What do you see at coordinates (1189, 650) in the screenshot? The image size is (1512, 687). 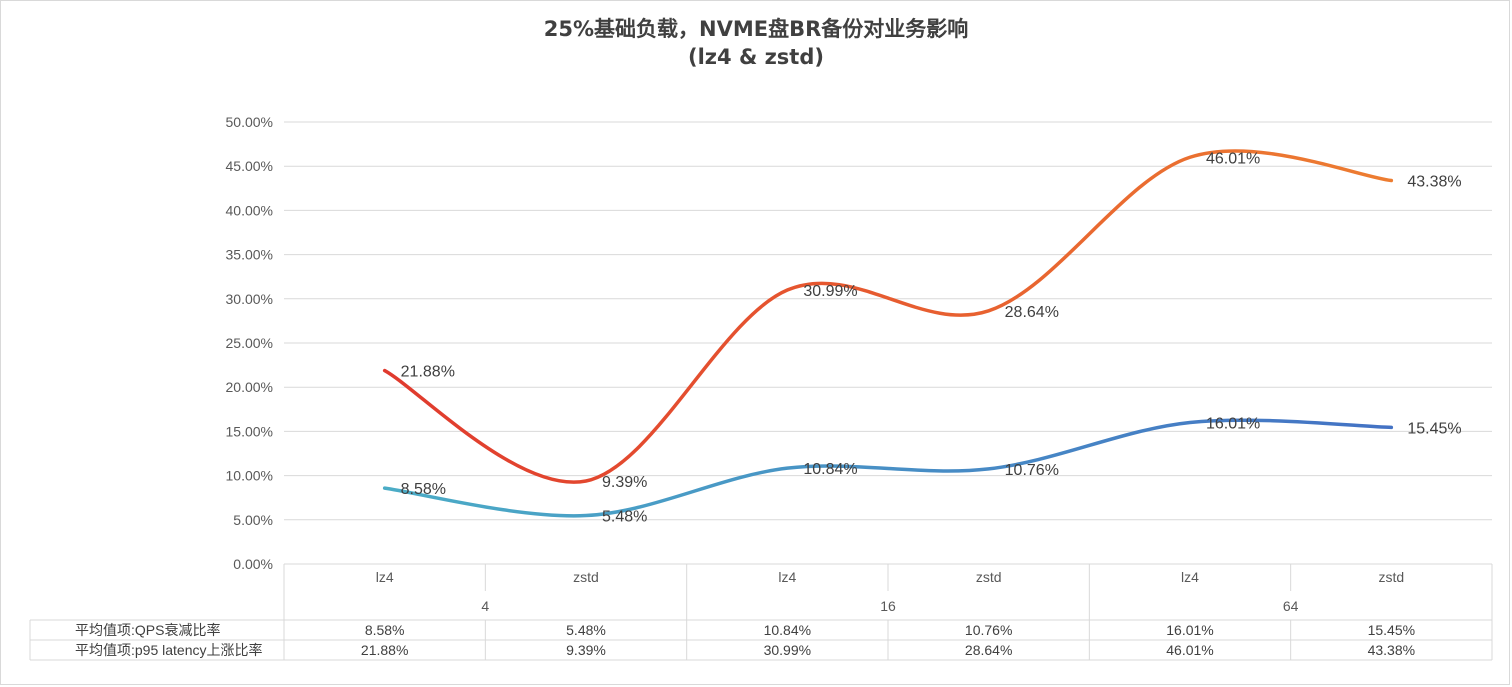 I see `table-cell: 46.01%` at bounding box center [1189, 650].